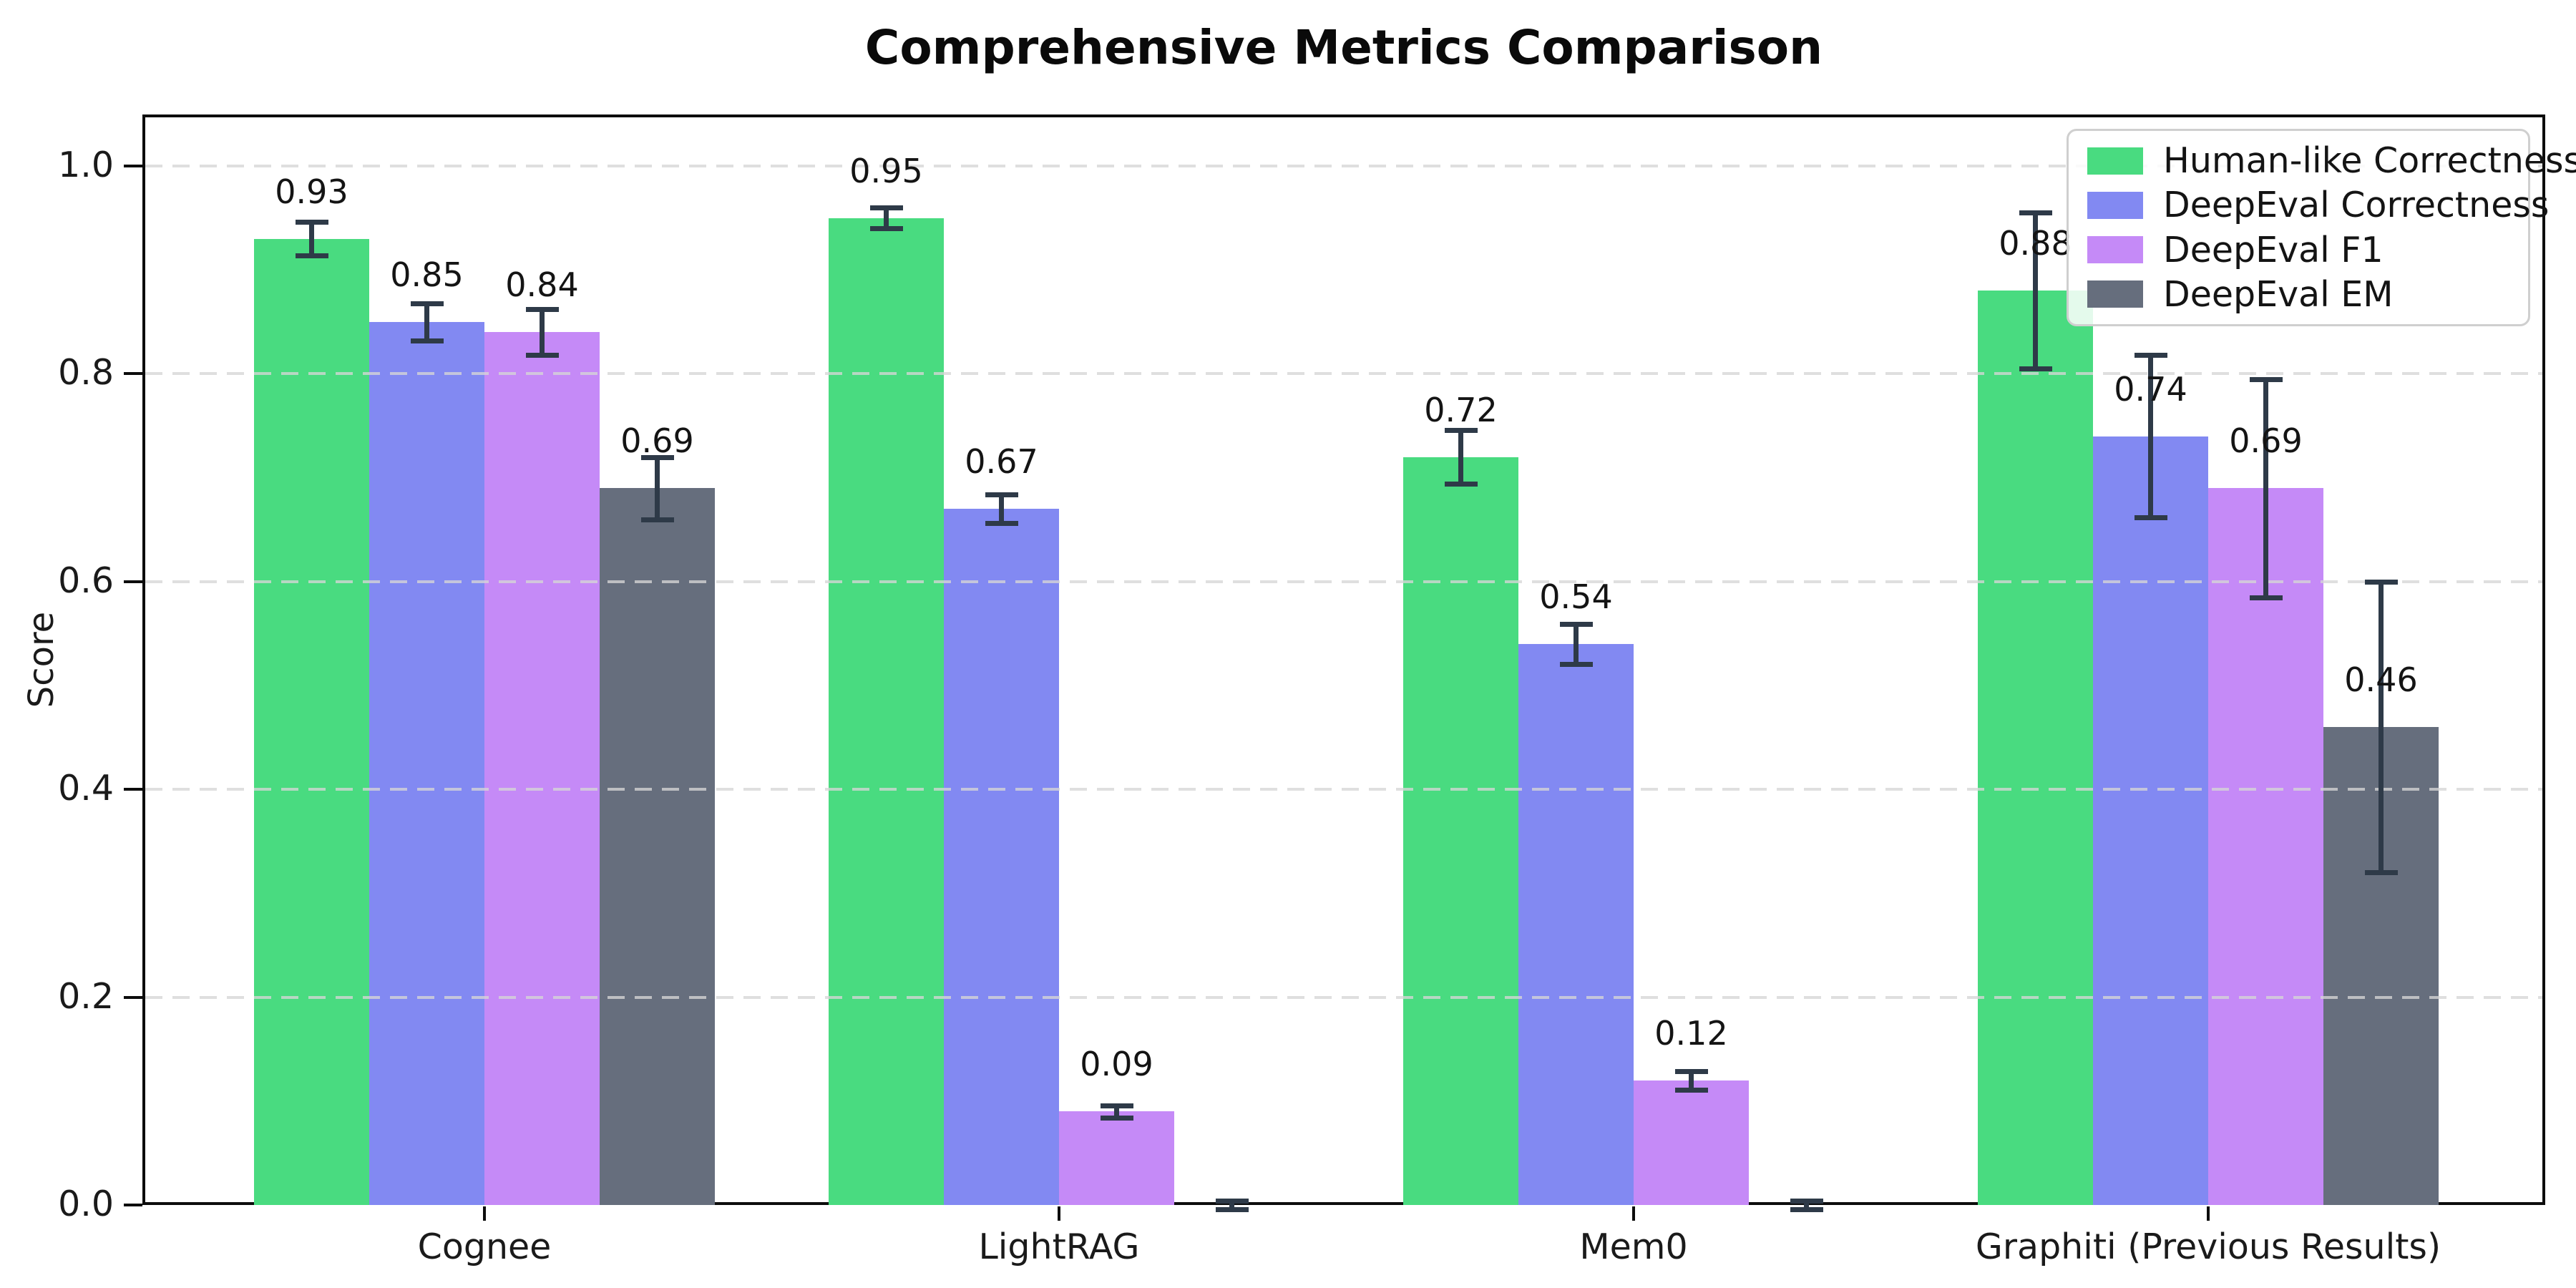 The image size is (2576, 1288). I want to click on y-tick-label: 0.4, so click(86, 788).